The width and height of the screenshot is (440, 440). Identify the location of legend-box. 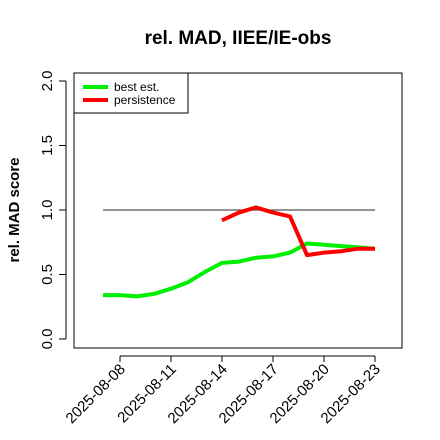
(131, 93).